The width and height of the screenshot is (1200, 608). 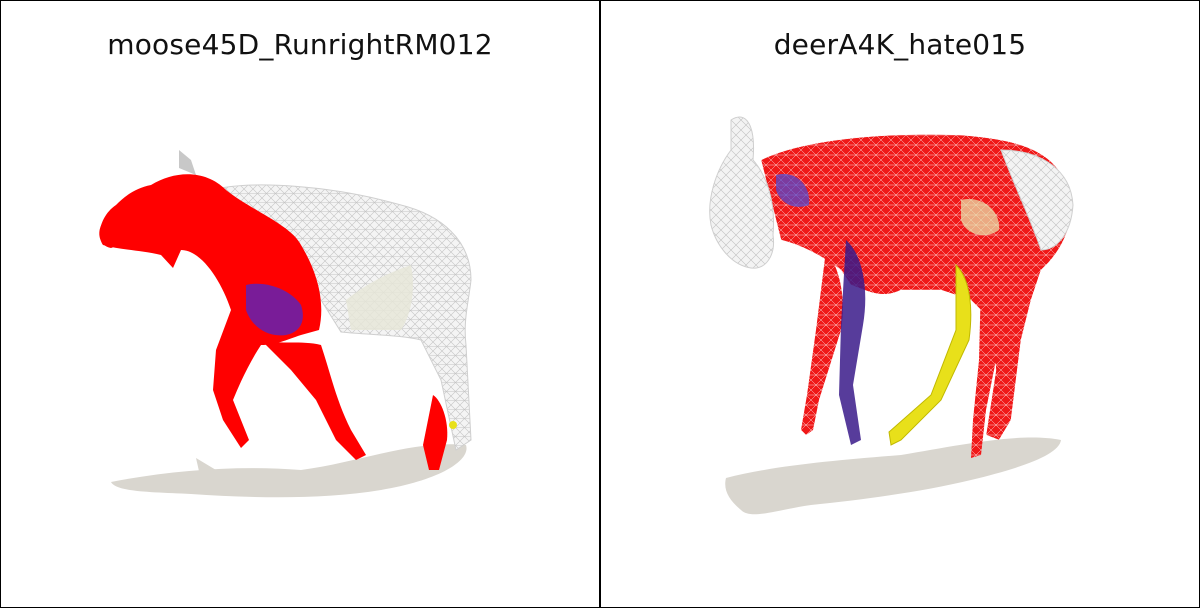 What do you see at coordinates (274, 309) in the screenshot?
I see `moose-purple-region` at bounding box center [274, 309].